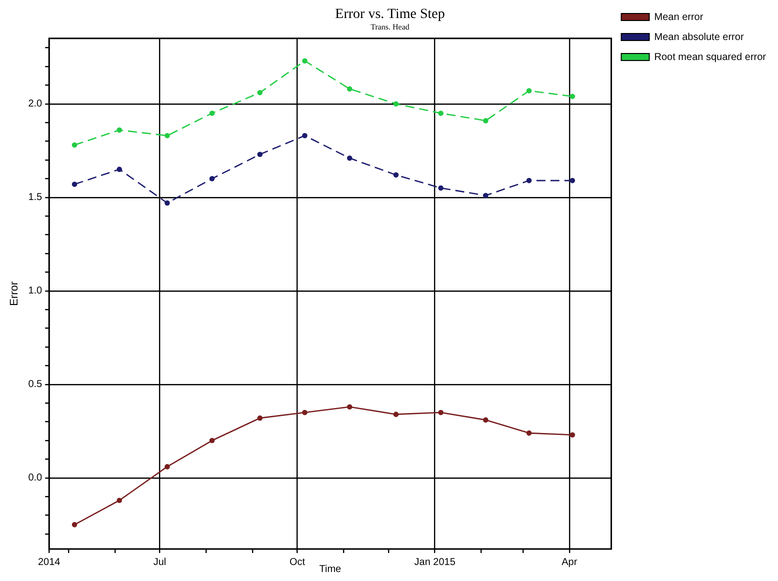  Describe the element at coordinates (159, 562) in the screenshot. I see `x-tick-label: Jul` at that location.